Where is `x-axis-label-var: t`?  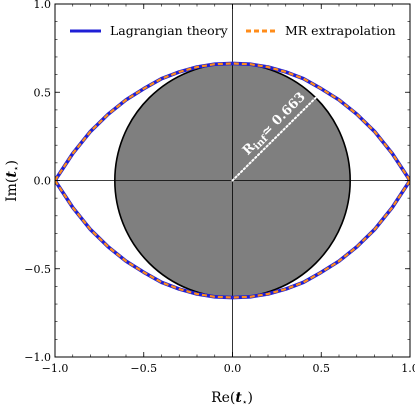 x-axis-label-var: t is located at coordinates (238, 398).